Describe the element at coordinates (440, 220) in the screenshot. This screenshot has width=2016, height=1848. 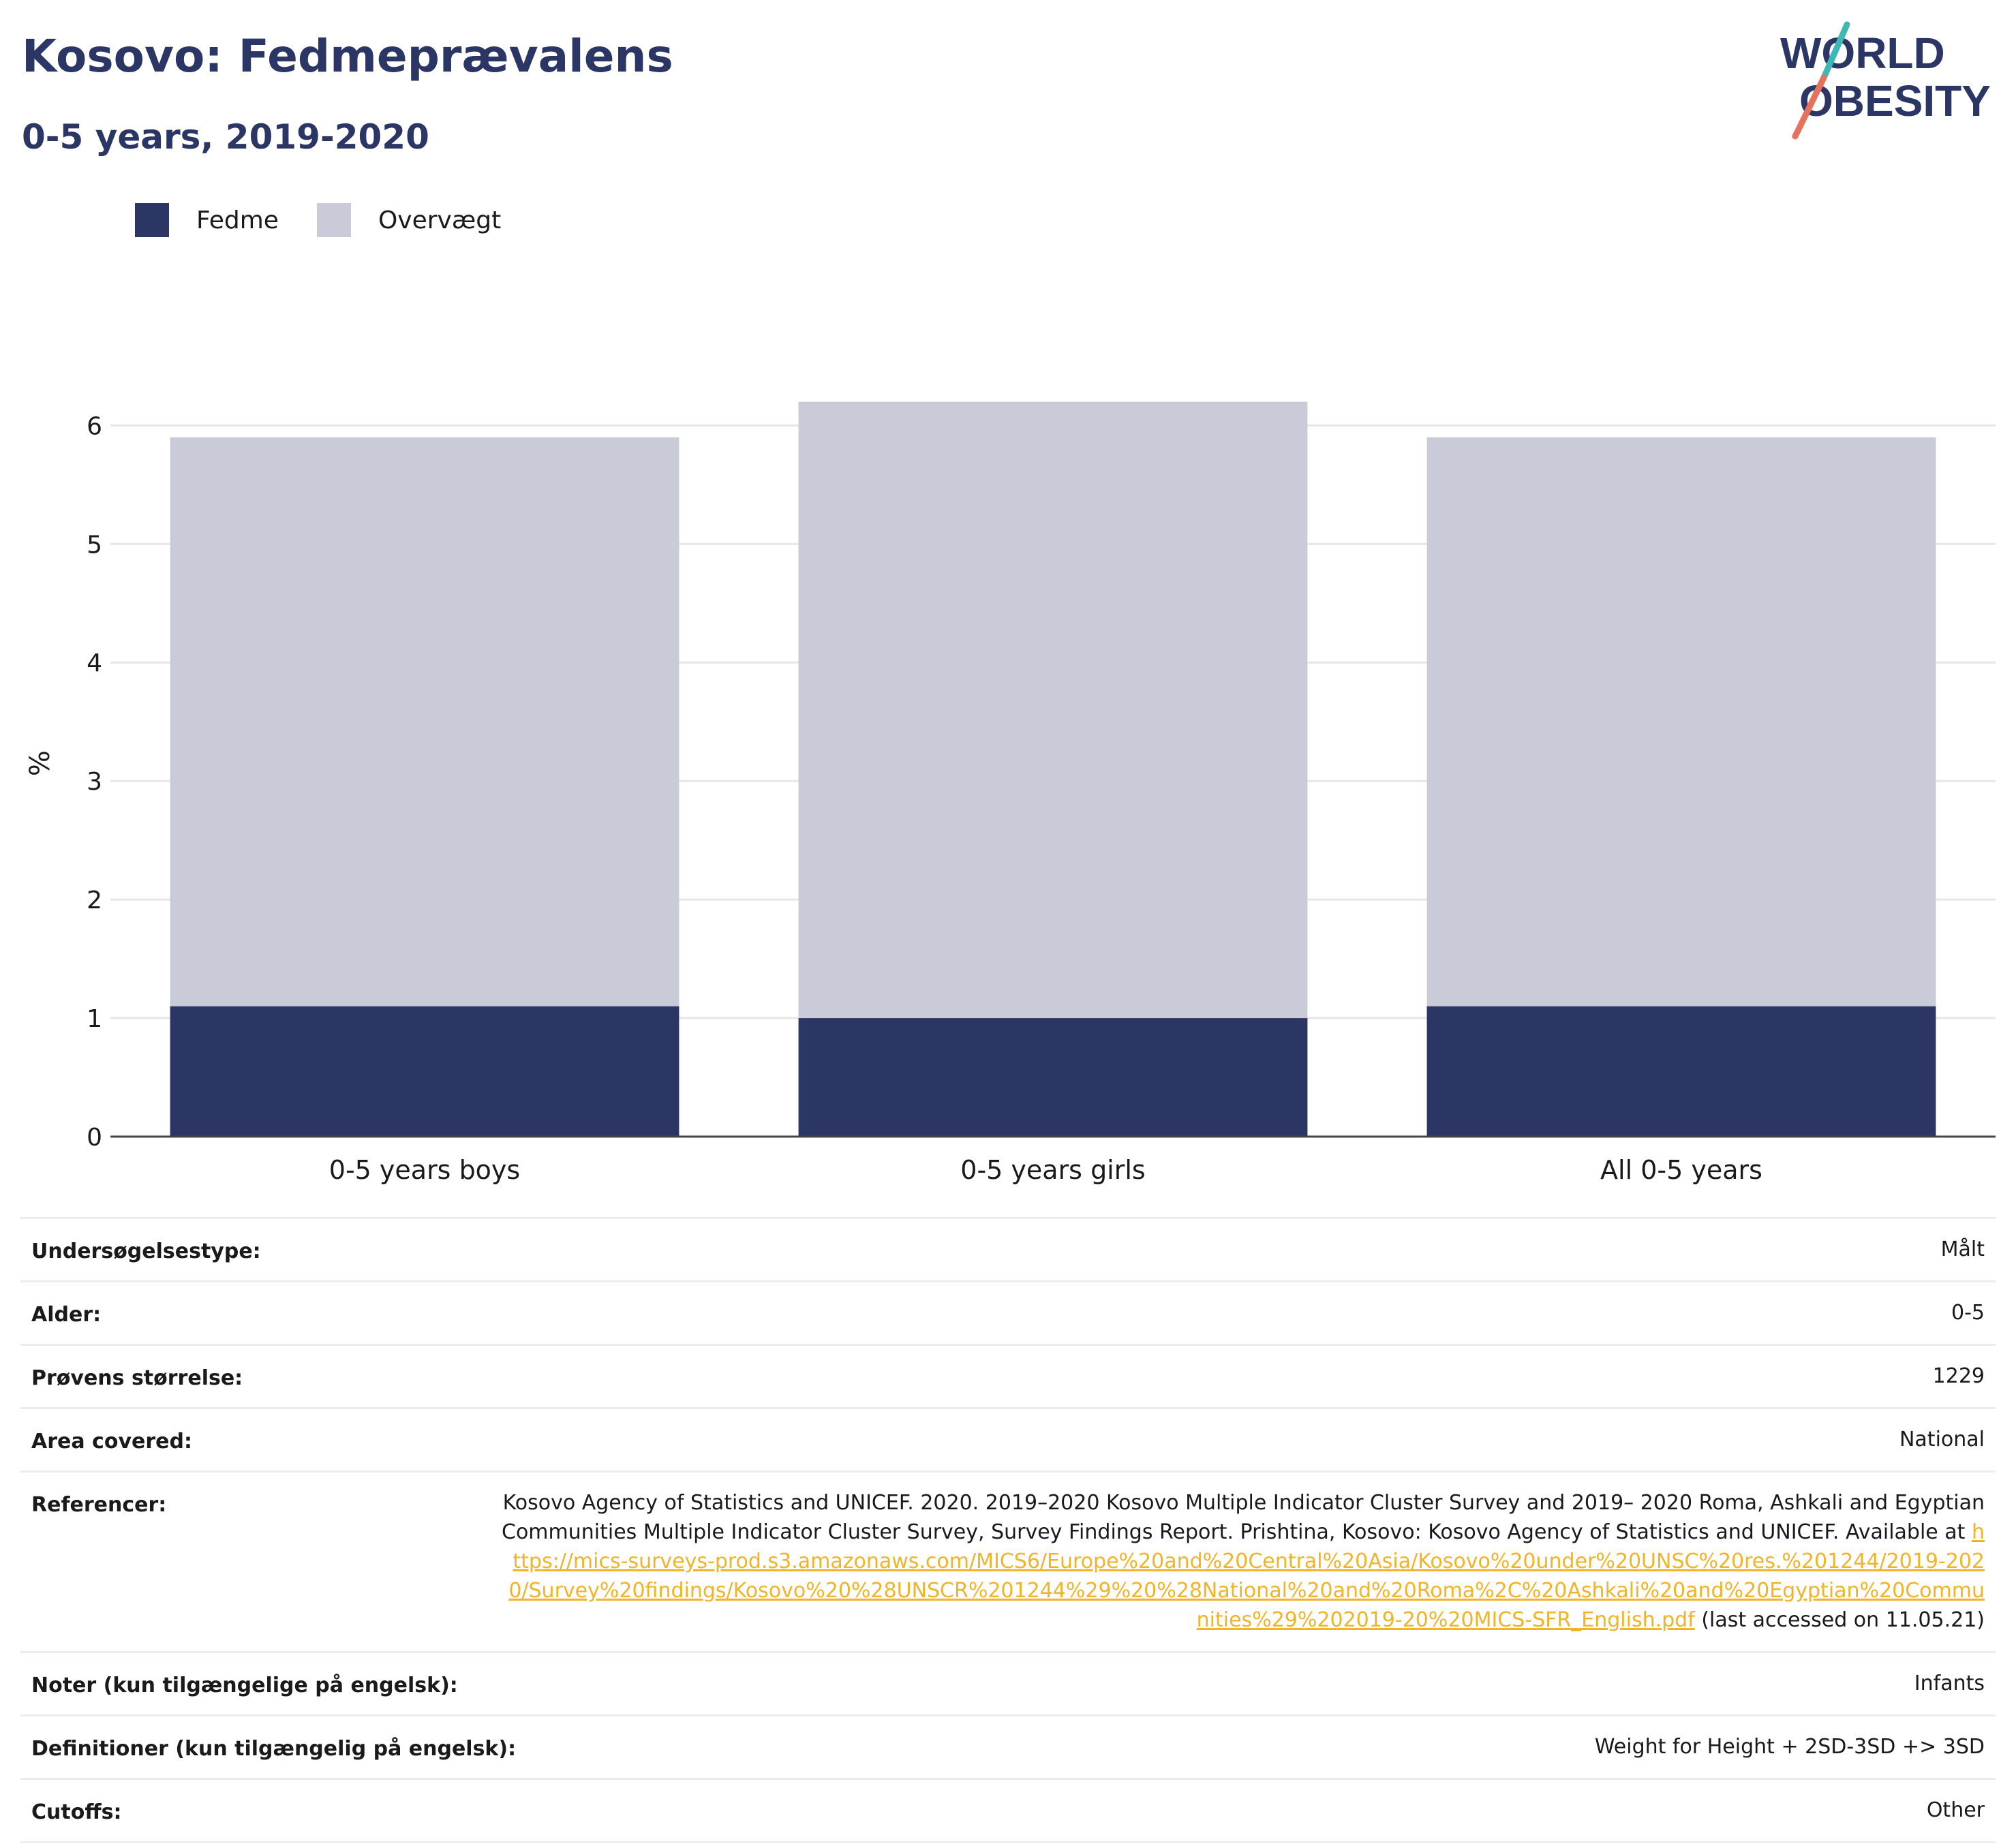
I see `legend-label-overvaegt: Overvægt` at that location.